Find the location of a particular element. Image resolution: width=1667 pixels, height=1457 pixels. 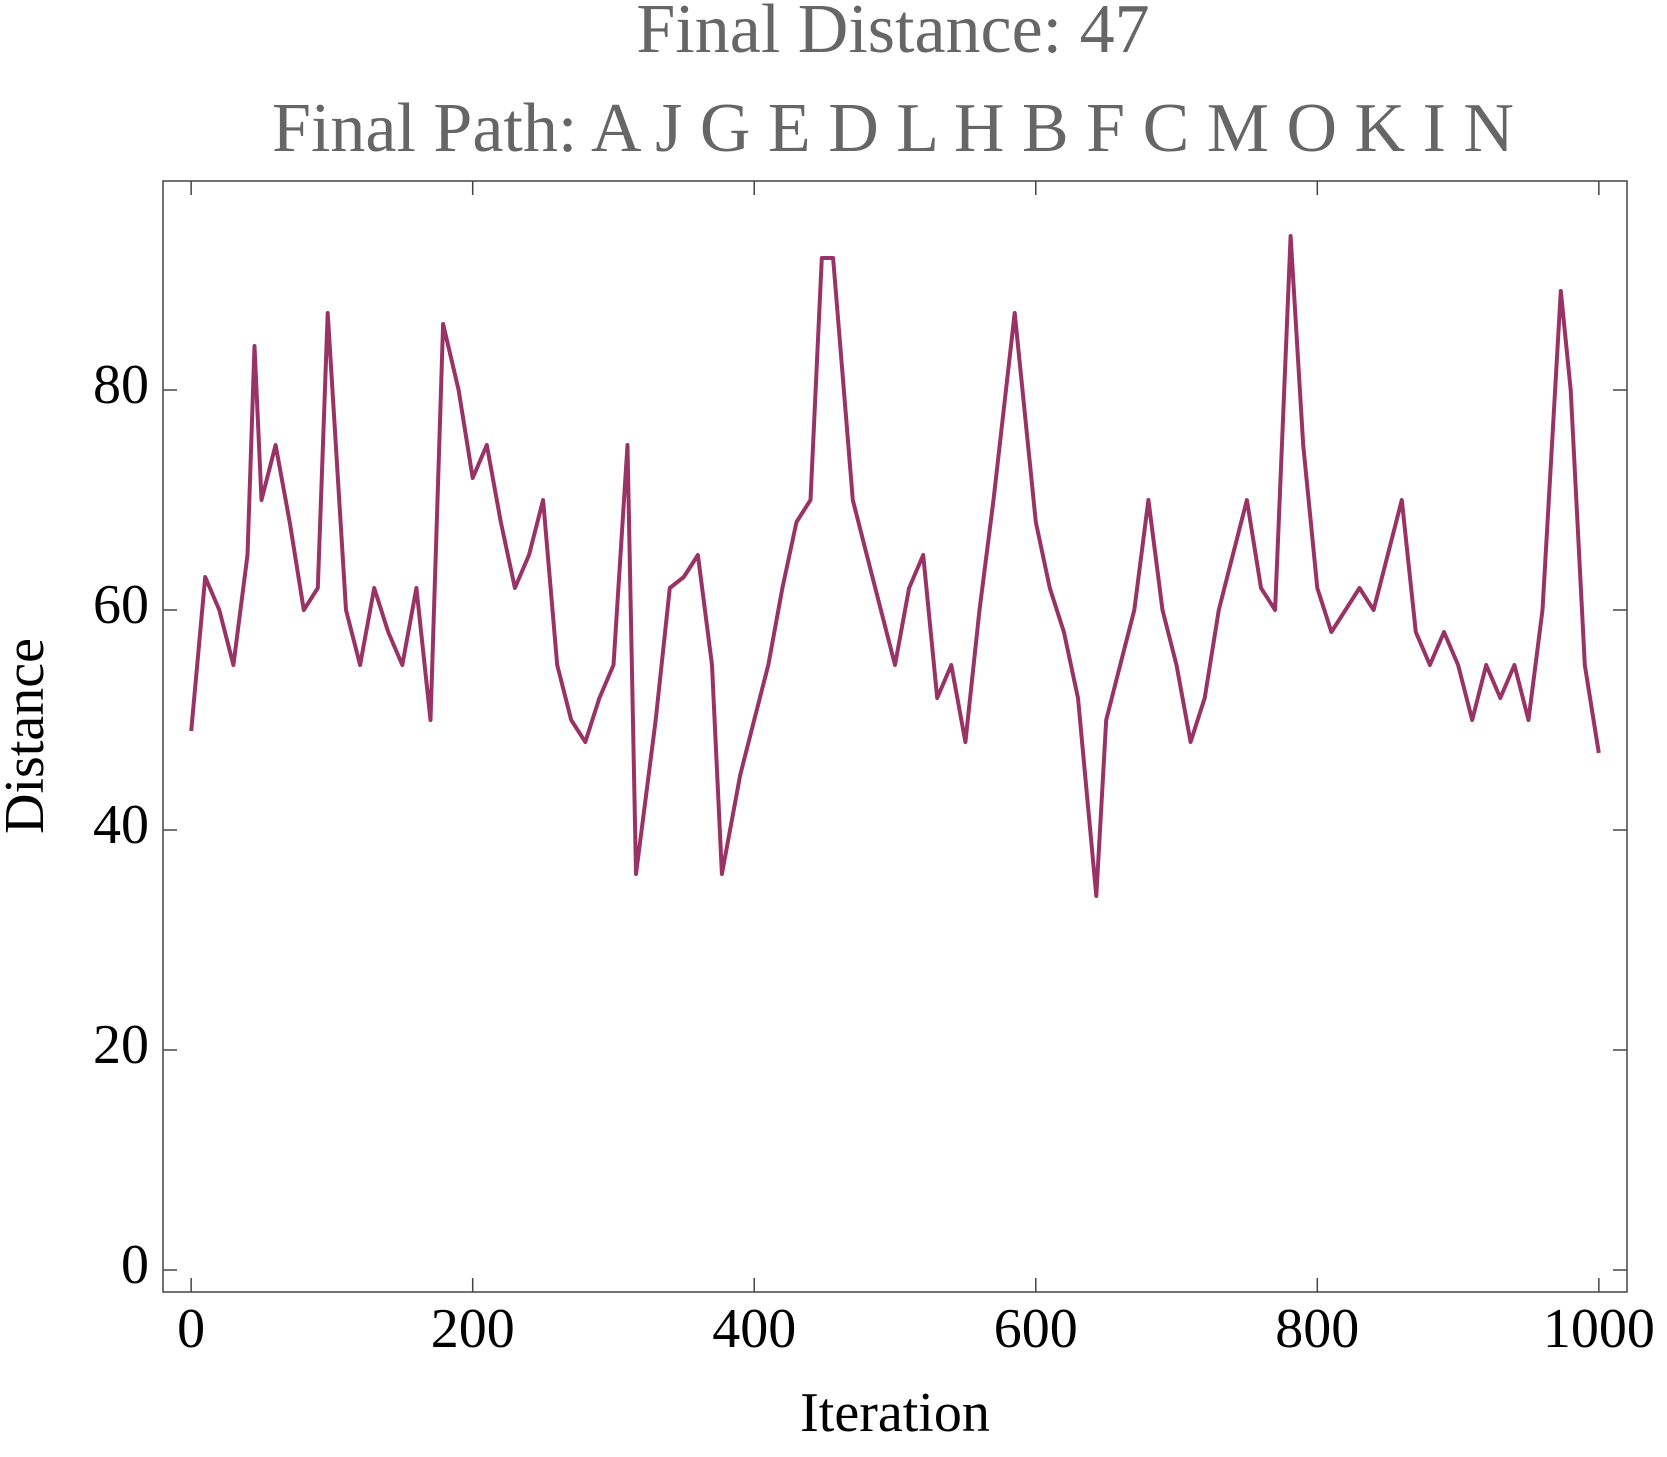

y-axis-label: Distance is located at coordinates (28, 736).